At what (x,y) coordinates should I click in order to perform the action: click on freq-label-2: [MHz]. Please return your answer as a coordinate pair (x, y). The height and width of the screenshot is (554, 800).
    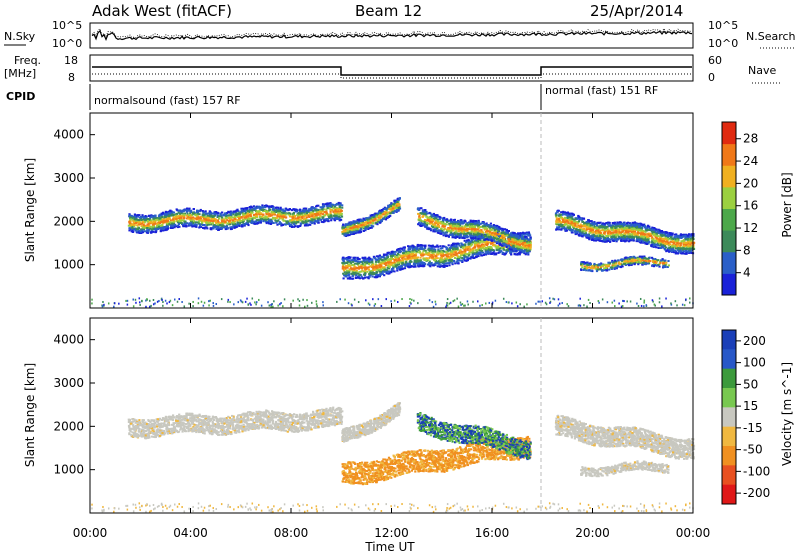
    Looking at the image, I should click on (20, 73).